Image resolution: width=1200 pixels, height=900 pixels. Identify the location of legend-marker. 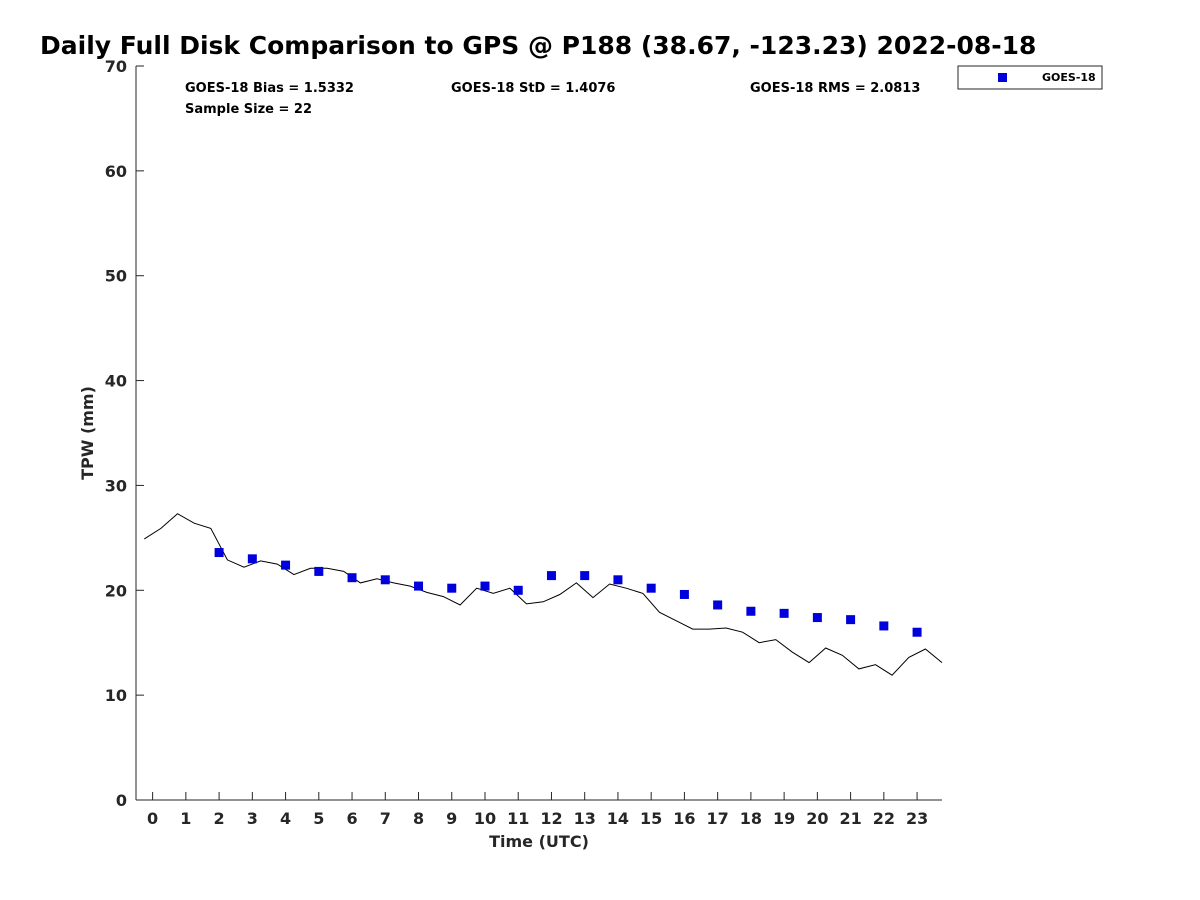
(1002, 77).